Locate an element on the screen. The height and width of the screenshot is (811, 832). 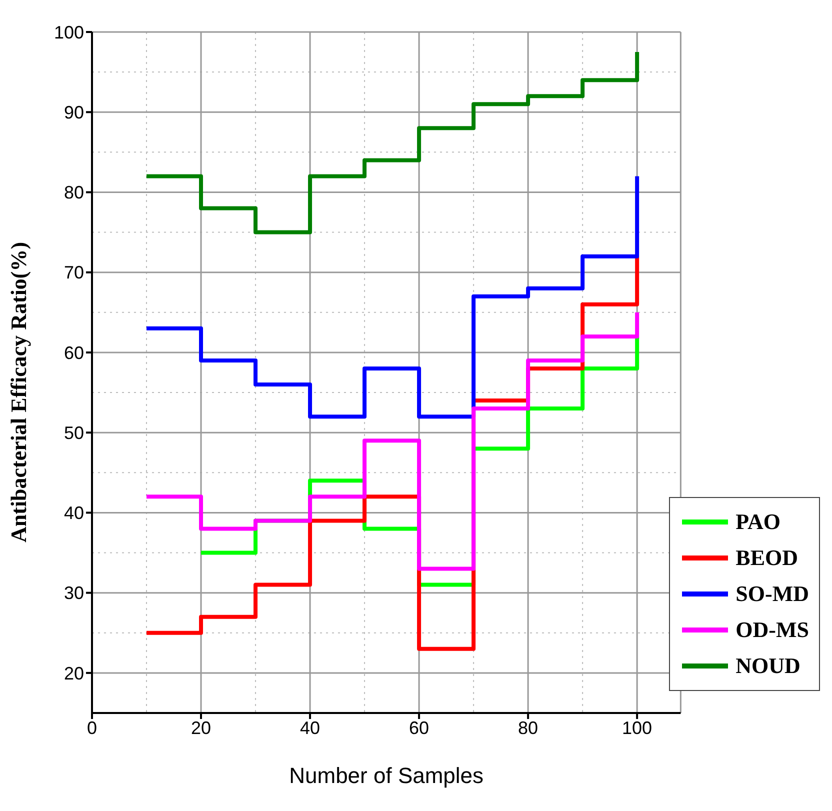
legend-label: OD-MS is located at coordinates (772, 630).